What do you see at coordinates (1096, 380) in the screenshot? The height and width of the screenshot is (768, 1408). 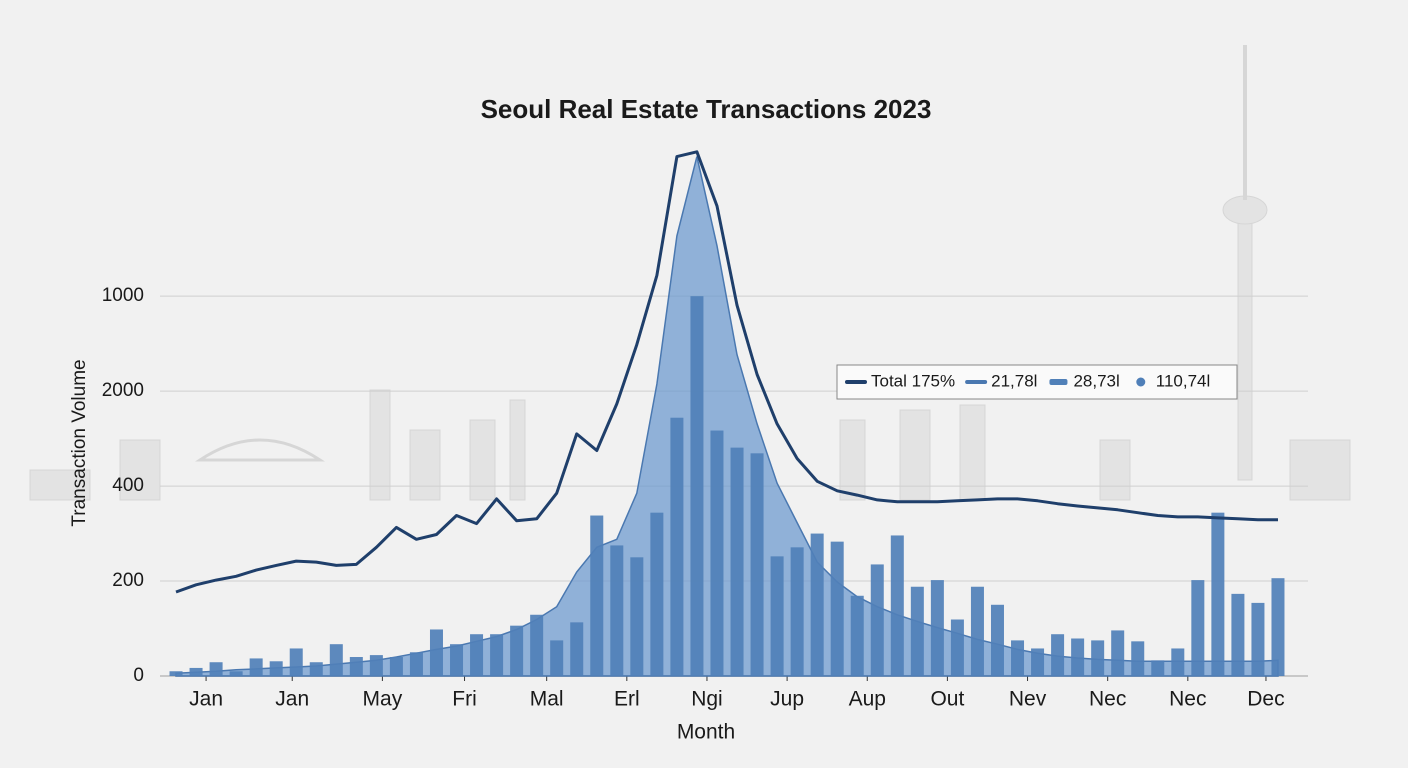 I see `legend-label: 28,73l` at bounding box center [1096, 380].